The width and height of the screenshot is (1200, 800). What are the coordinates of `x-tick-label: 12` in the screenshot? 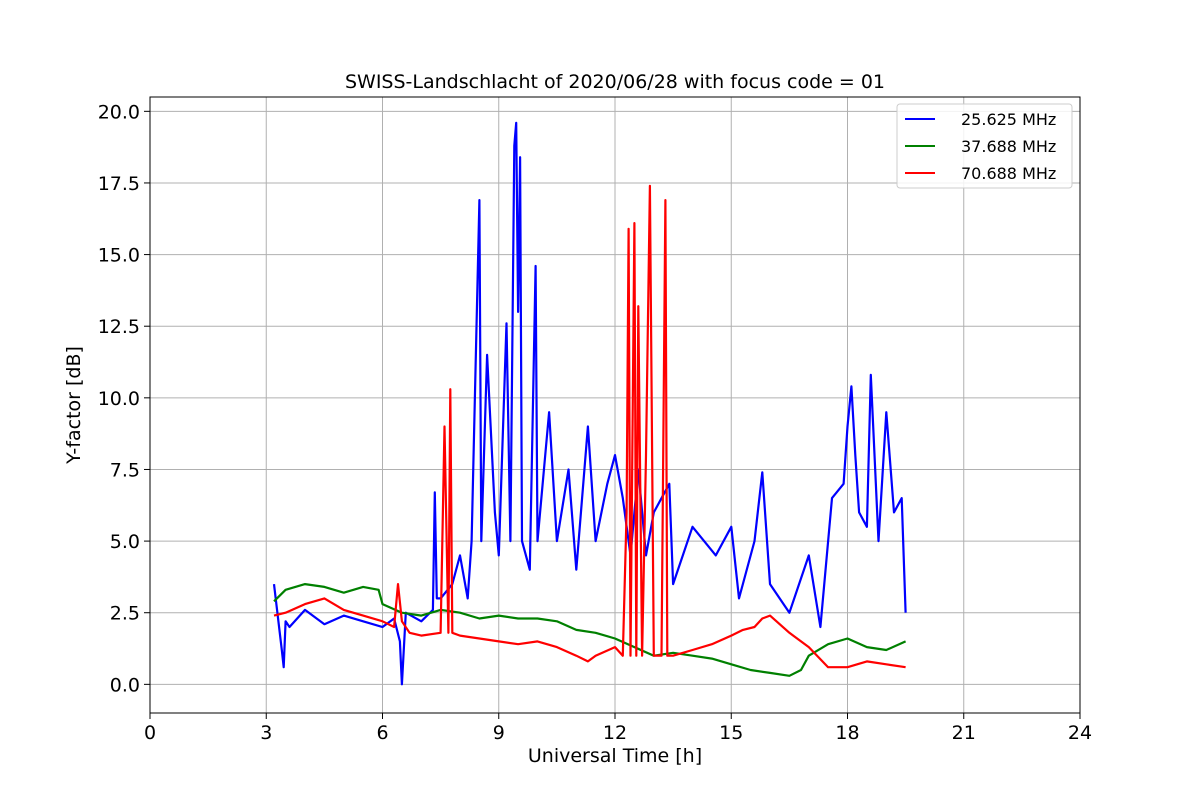 It's located at (615, 733).